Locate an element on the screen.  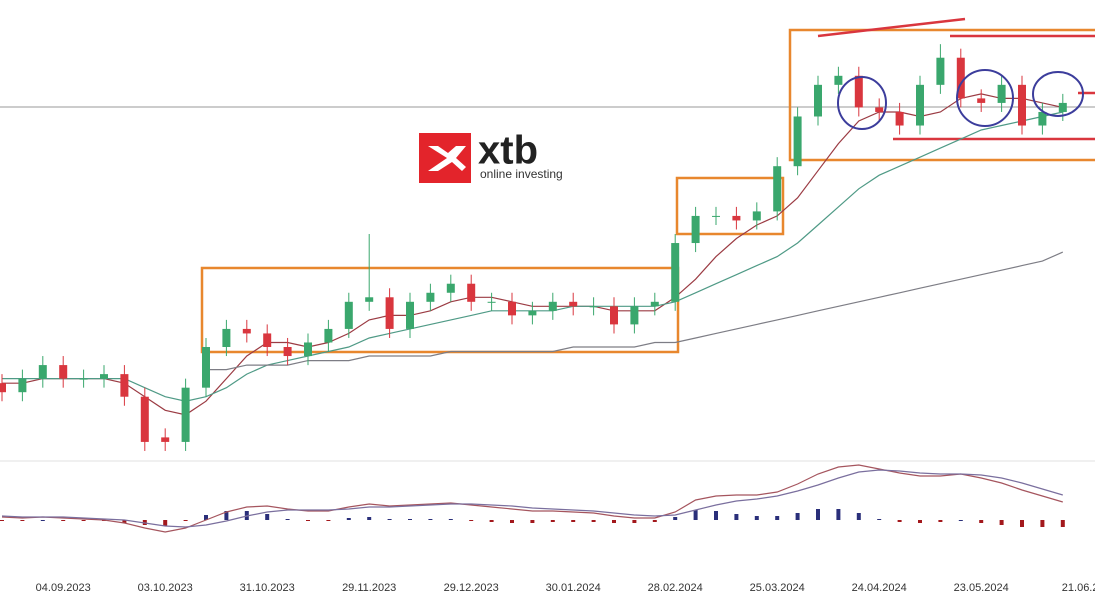
x-tick-label: 30.01.2024 is located at coordinates (573, 588).